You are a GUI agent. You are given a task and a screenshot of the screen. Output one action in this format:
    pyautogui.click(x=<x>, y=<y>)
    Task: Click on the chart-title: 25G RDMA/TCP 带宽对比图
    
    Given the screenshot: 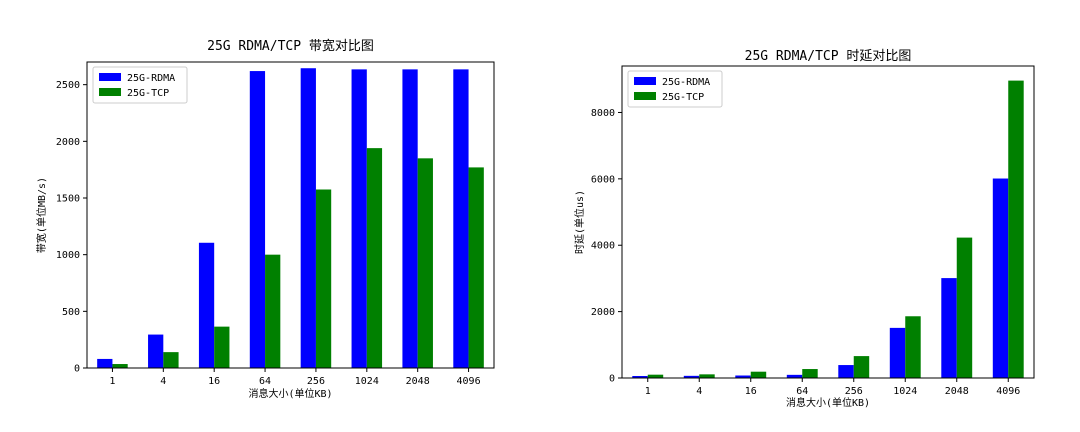 What is the action you would take?
    pyautogui.click(x=290, y=46)
    